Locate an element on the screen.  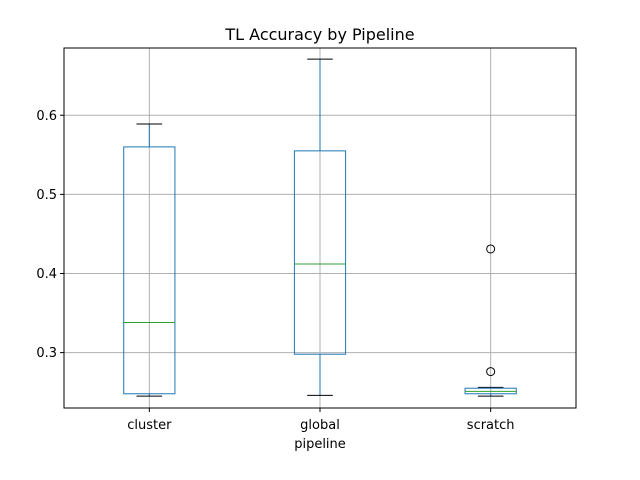
box-scratch is located at coordinates (490, 320).